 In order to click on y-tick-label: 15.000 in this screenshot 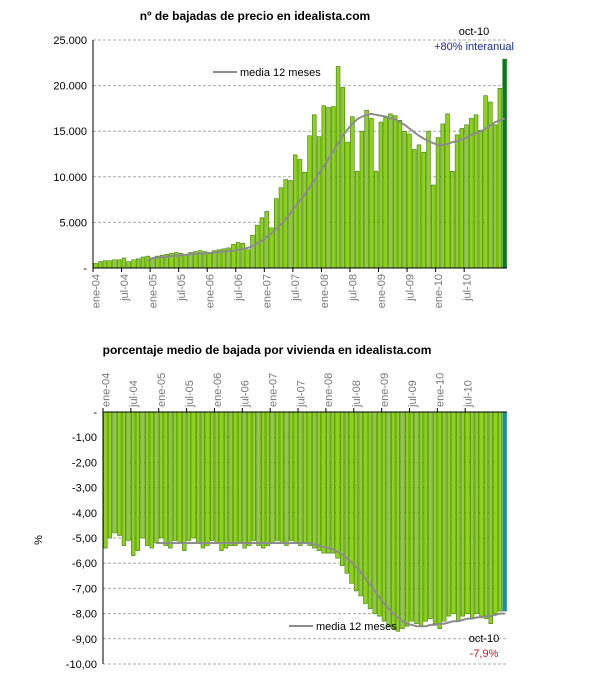, I will do `click(70, 132)`.